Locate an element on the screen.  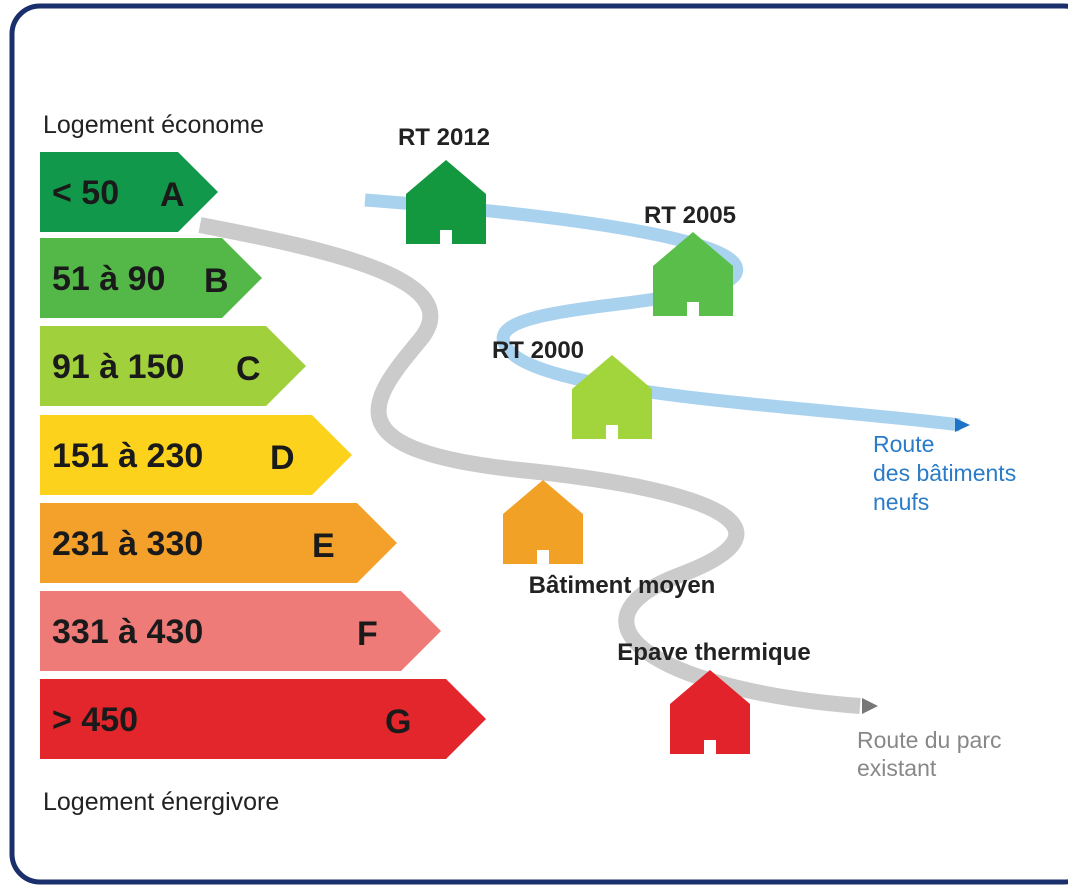
band-letter: D is located at coordinates (282, 458).